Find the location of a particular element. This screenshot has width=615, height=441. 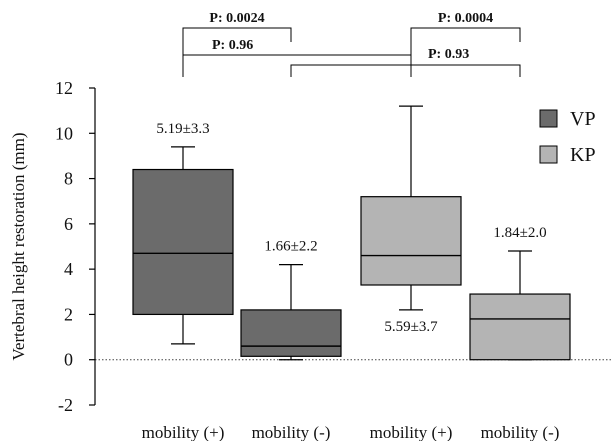

mean-sd-annotation: 5.59±3.7 is located at coordinates (411, 327).